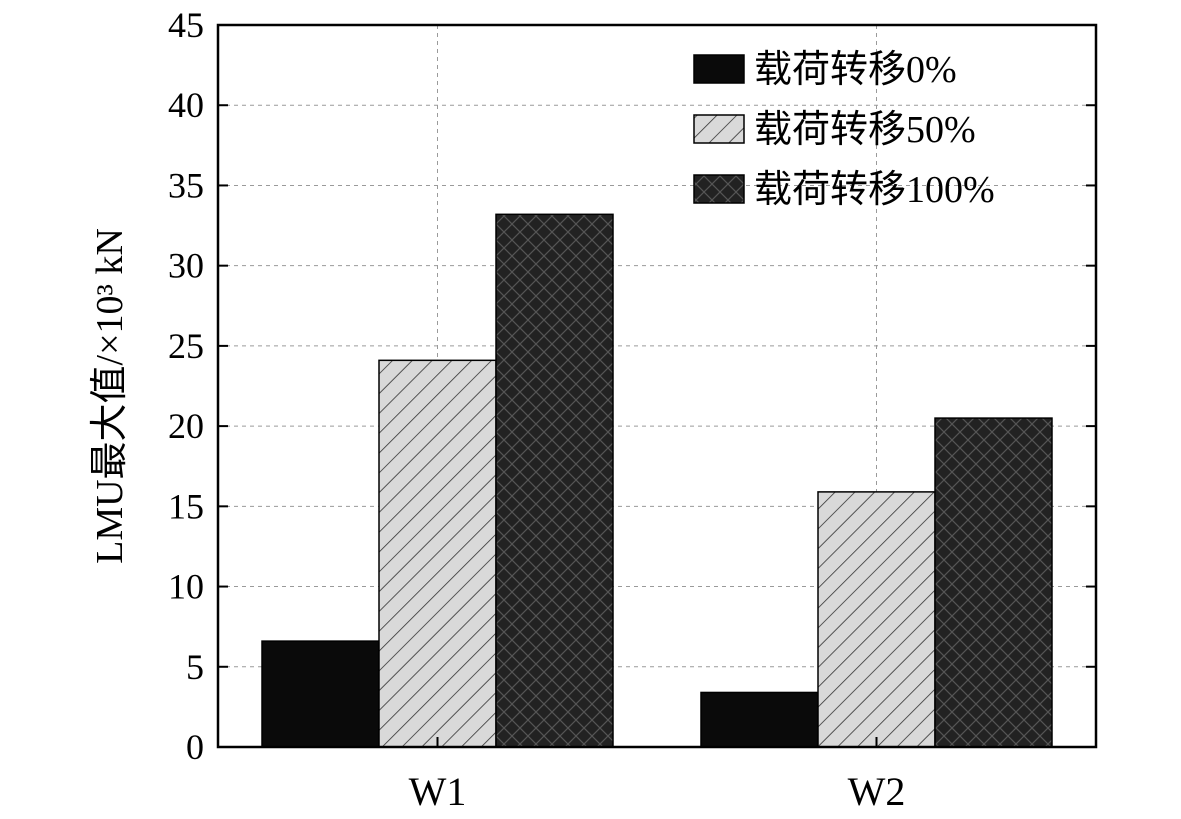  I want to click on y-tick-label: 10, so click(186, 587).